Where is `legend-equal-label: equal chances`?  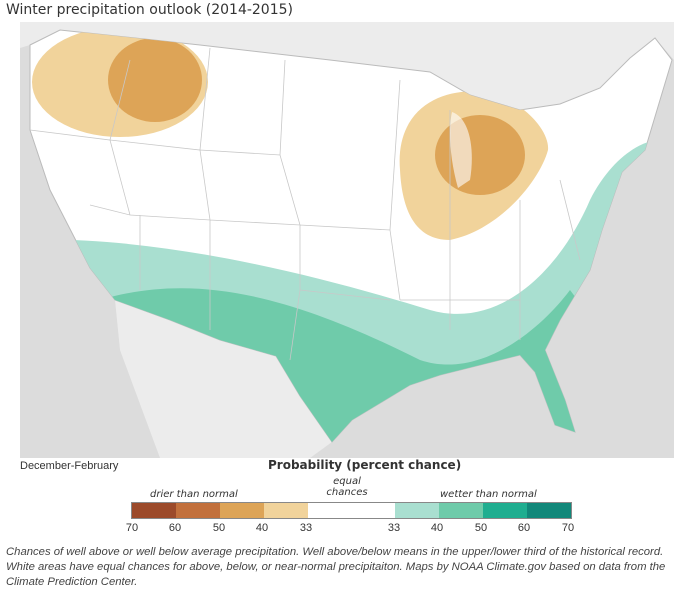
legend-equal-label: equal chances is located at coordinates (347, 487).